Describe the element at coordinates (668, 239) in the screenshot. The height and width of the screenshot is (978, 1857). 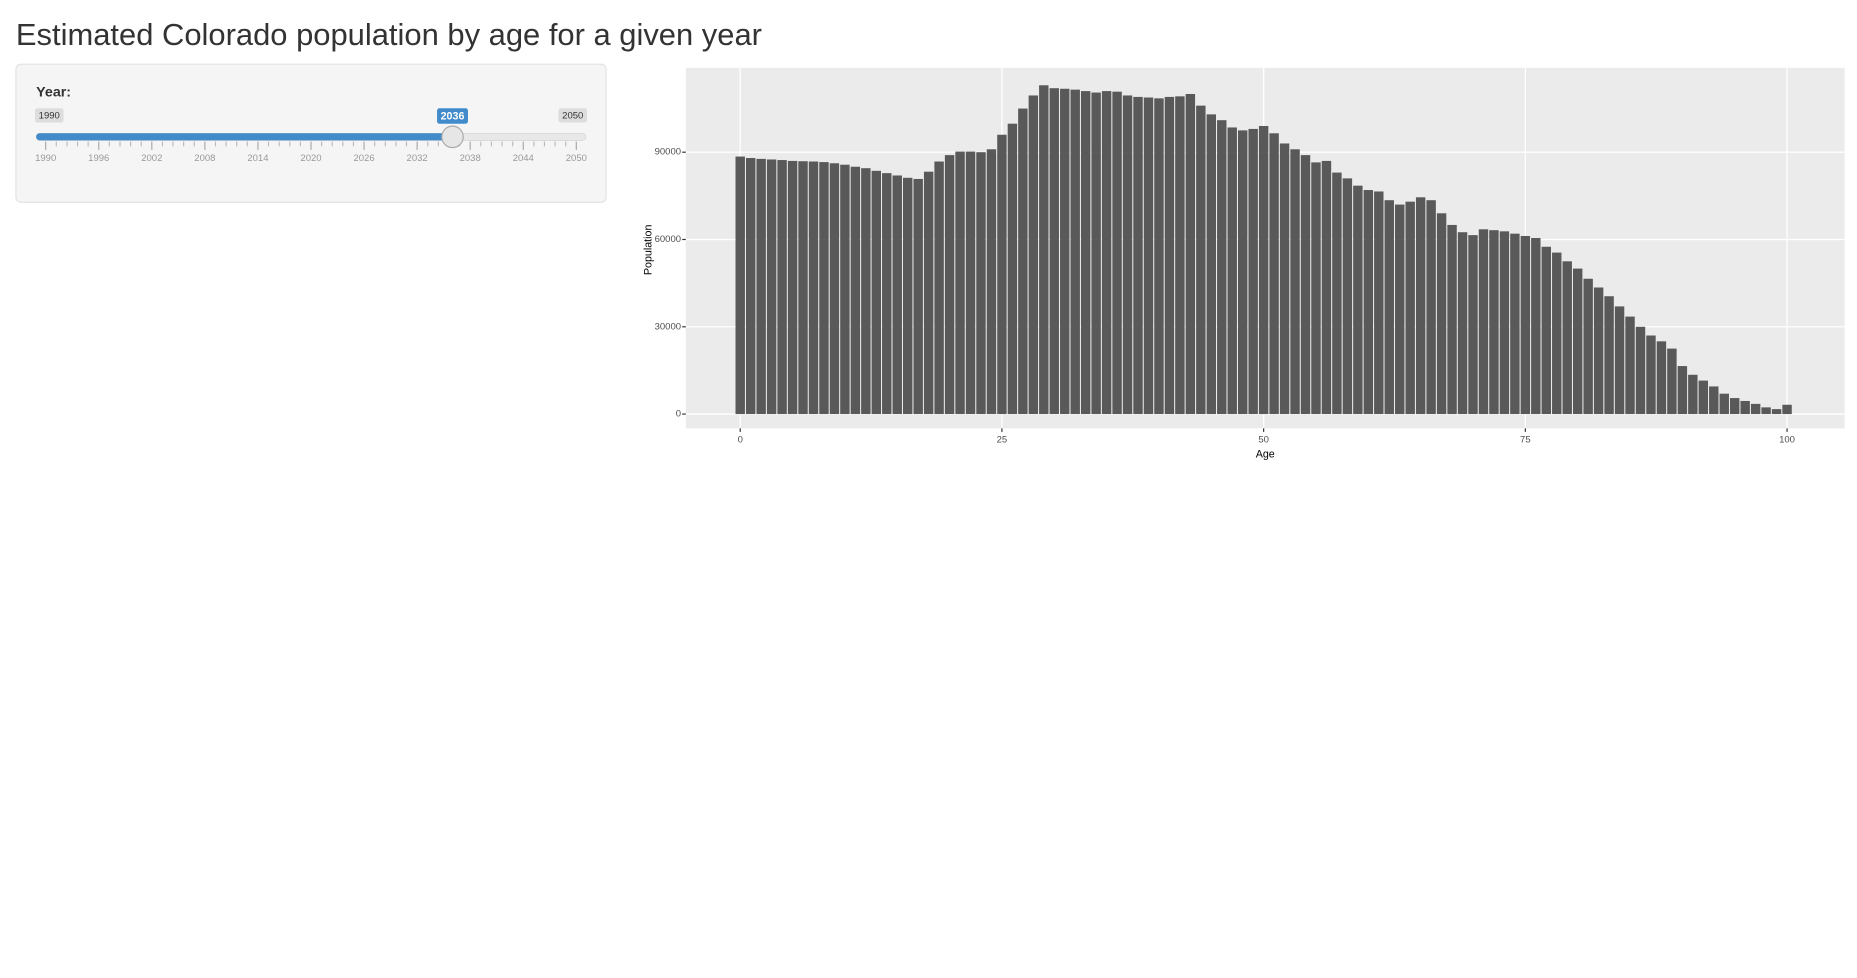
I see `y-tick-label: 60000` at that location.